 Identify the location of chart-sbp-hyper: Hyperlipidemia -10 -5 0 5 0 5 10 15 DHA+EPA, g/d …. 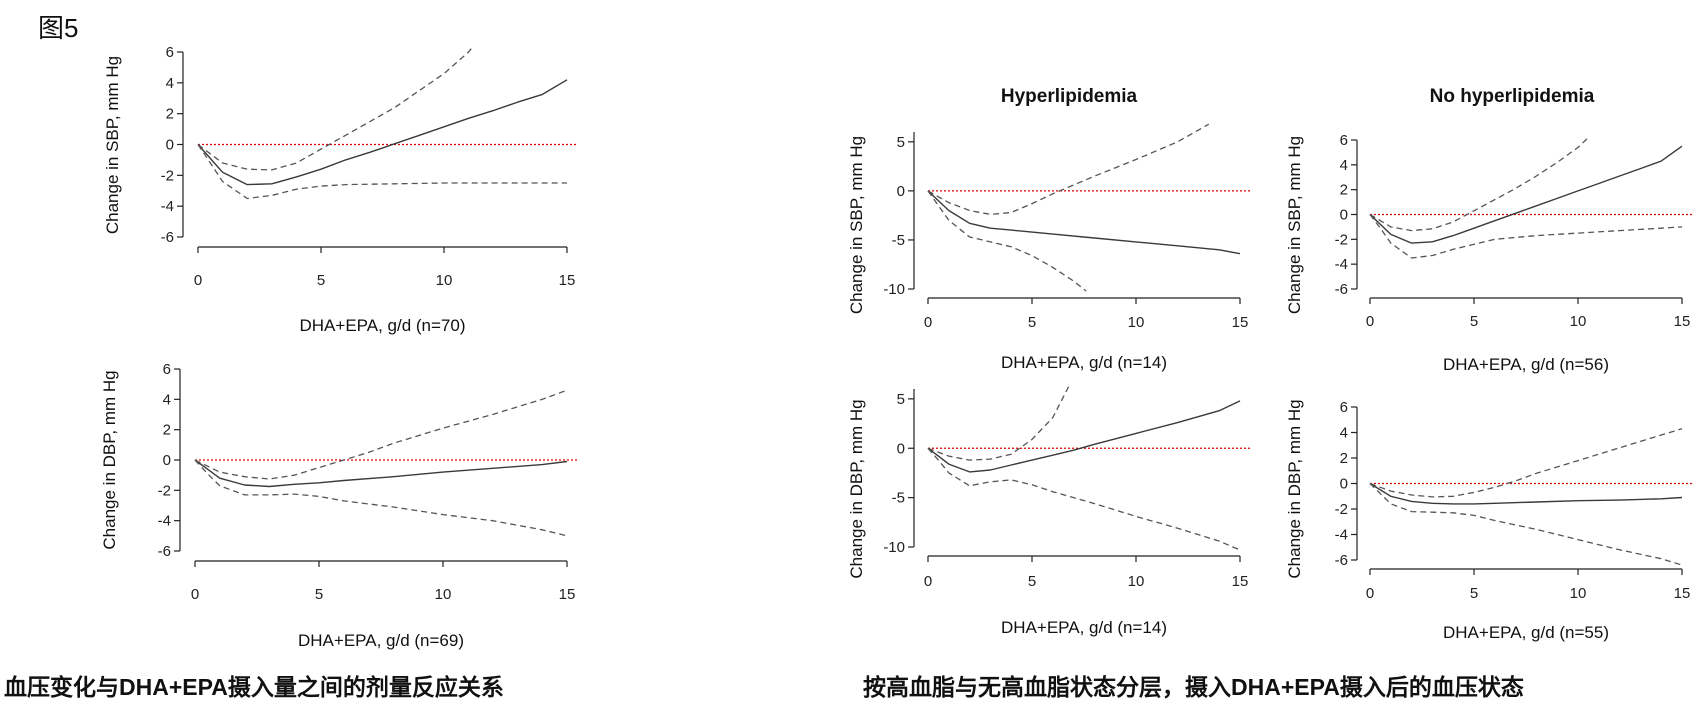
(1048, 229).